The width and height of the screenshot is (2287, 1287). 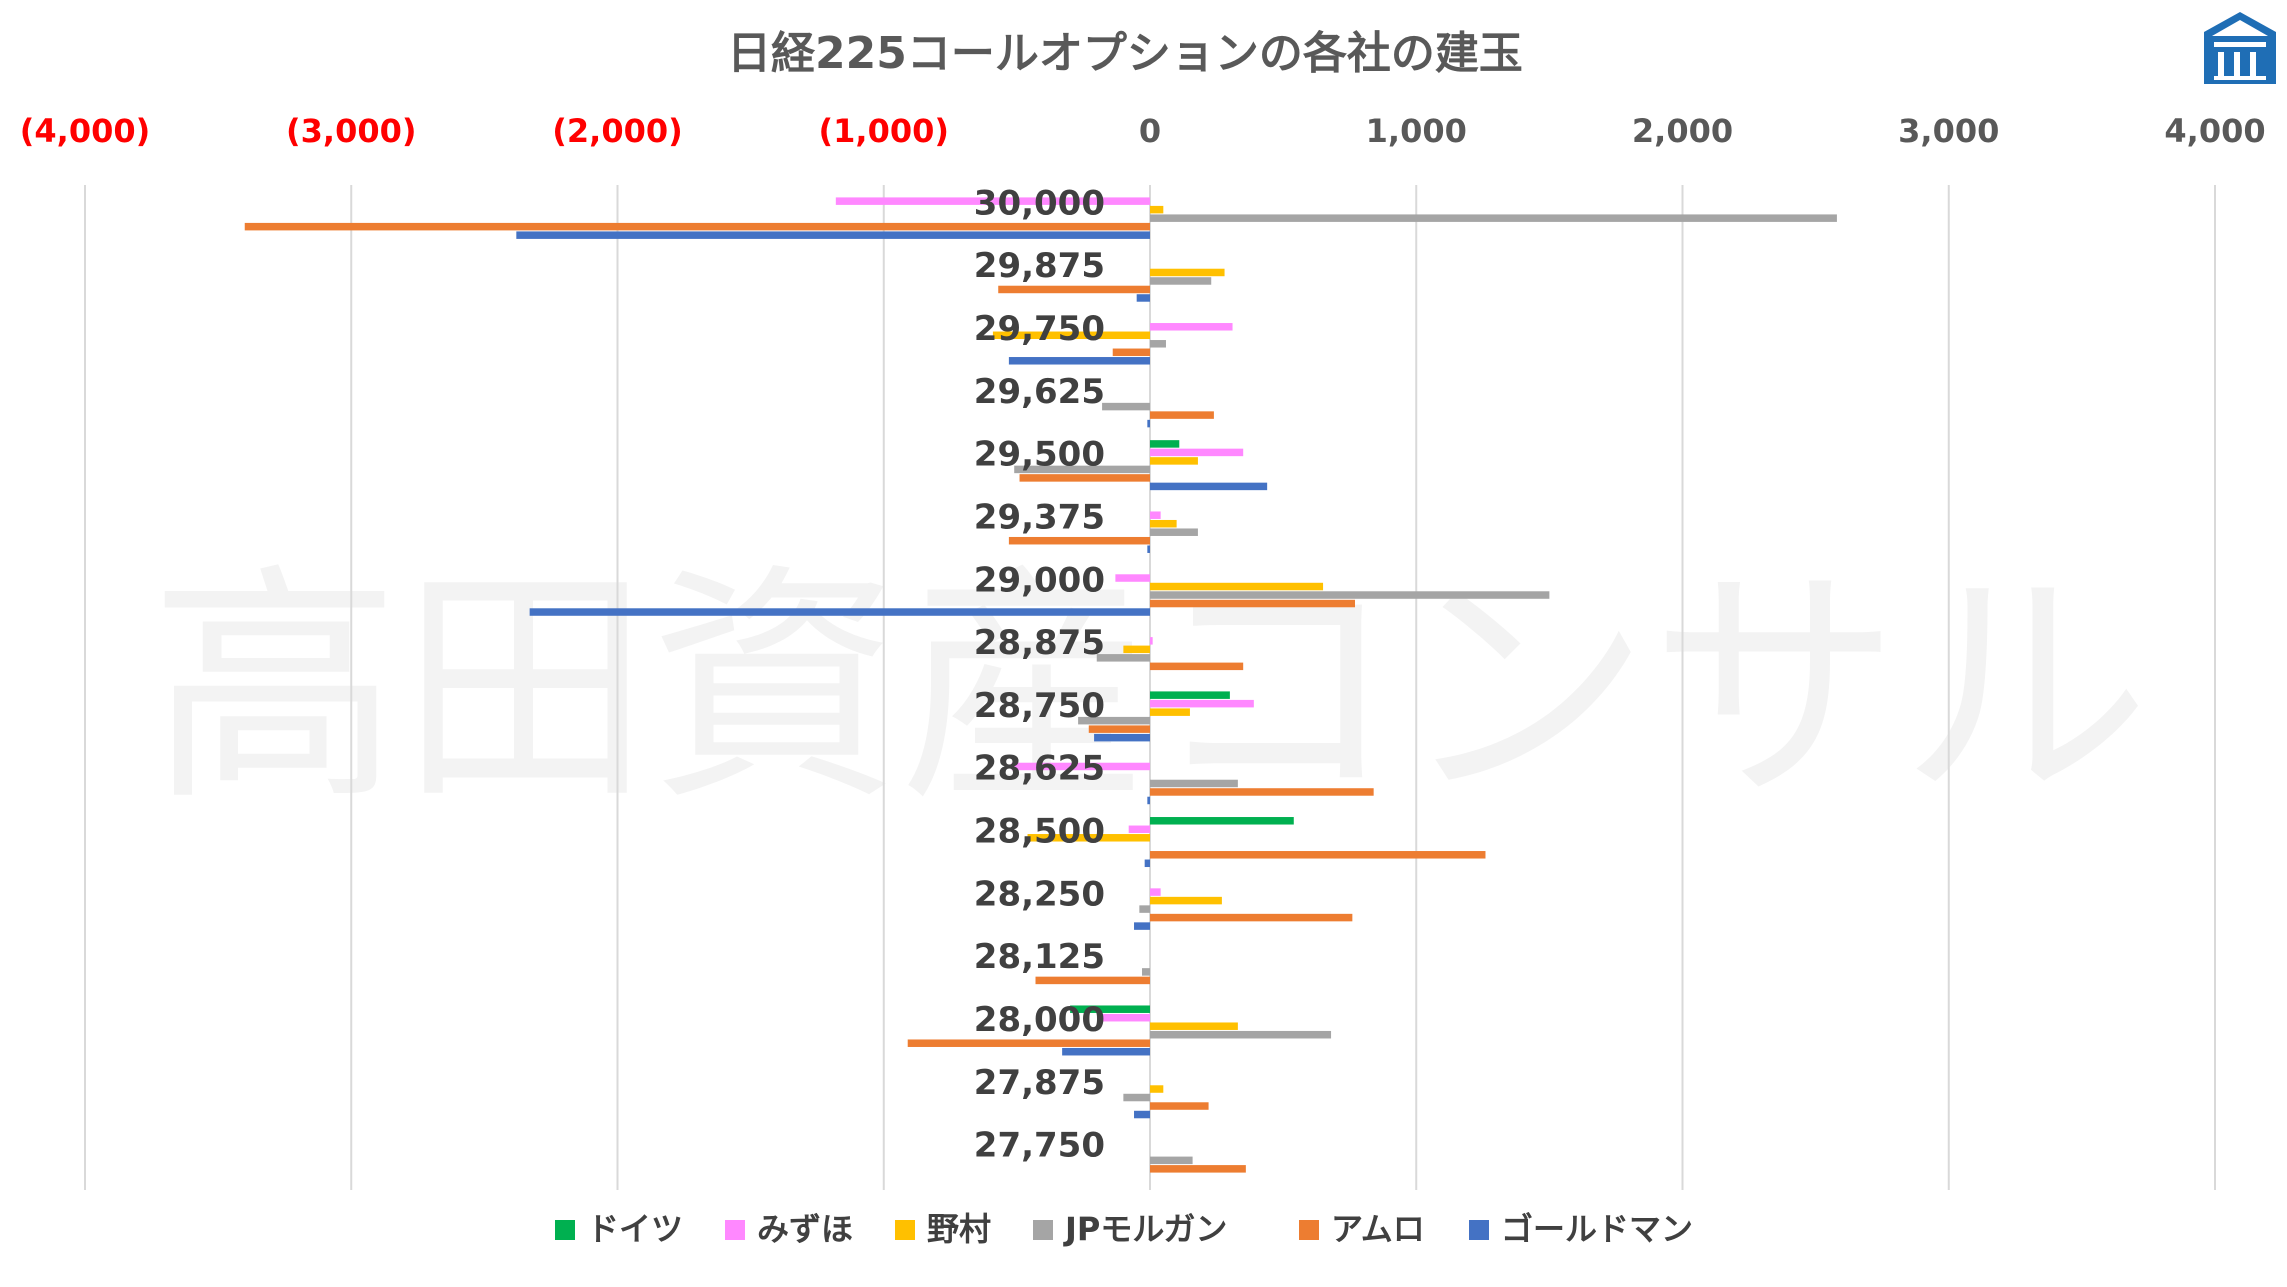 What do you see at coordinates (1039, 329) in the screenshot?
I see `y-tick-label: 29,750` at bounding box center [1039, 329].